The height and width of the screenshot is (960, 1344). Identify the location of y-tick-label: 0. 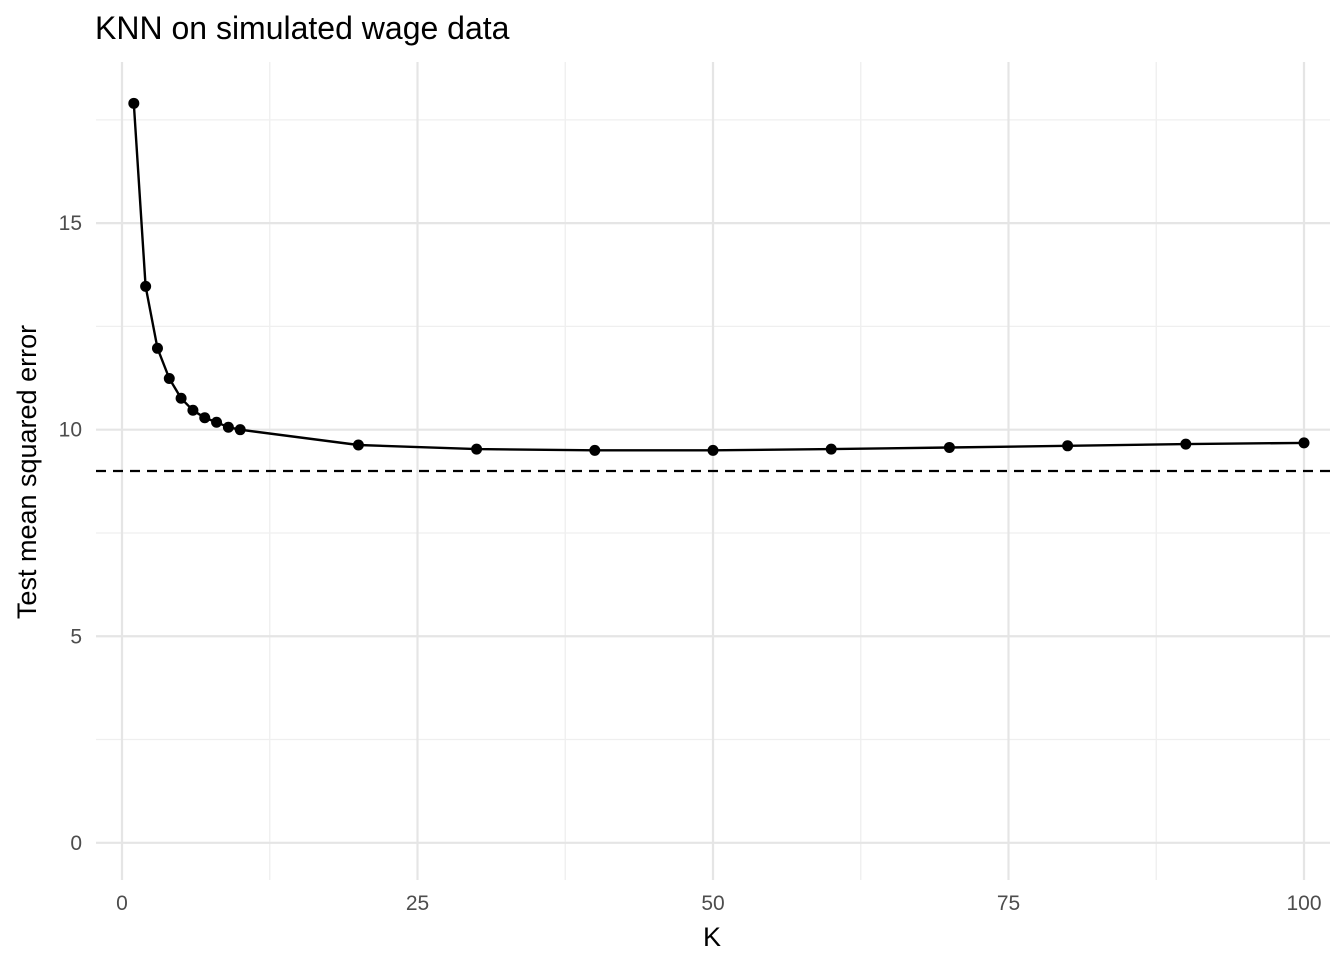
(76, 843).